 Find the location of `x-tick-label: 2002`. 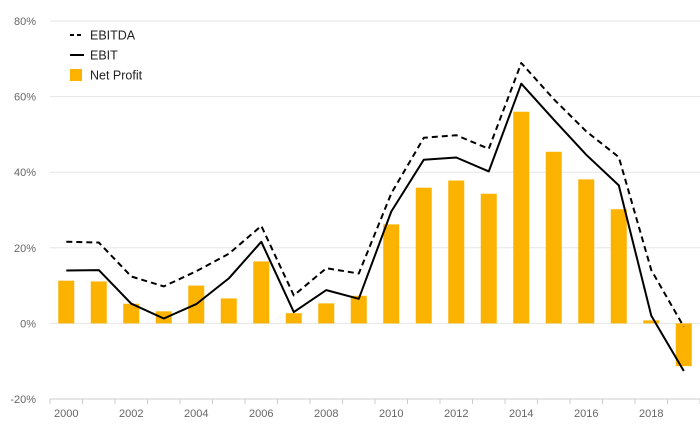

x-tick-label: 2002 is located at coordinates (131, 414).